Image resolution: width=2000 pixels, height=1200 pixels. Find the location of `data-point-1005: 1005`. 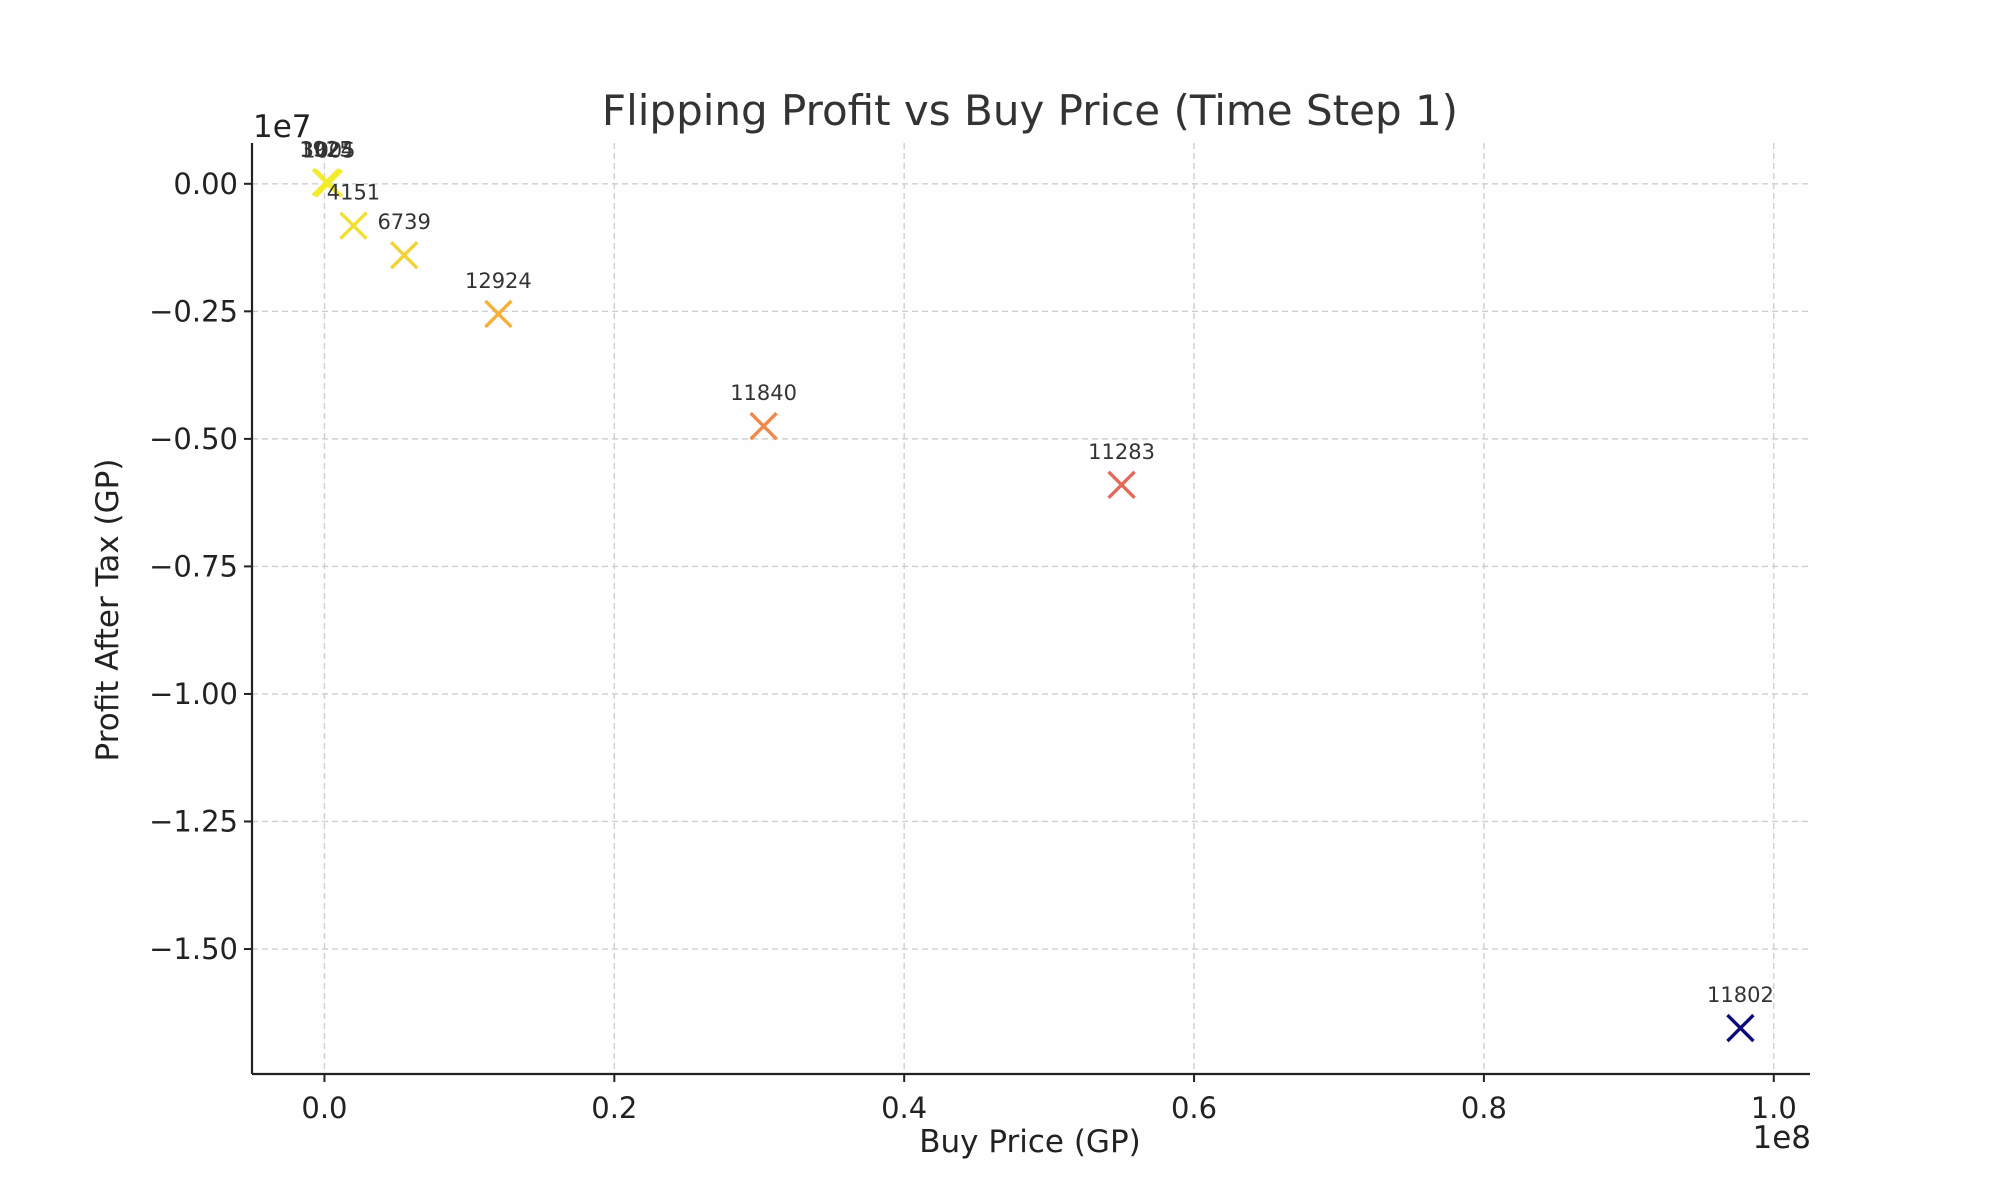

data-point-1005: 1005 is located at coordinates (329, 168).